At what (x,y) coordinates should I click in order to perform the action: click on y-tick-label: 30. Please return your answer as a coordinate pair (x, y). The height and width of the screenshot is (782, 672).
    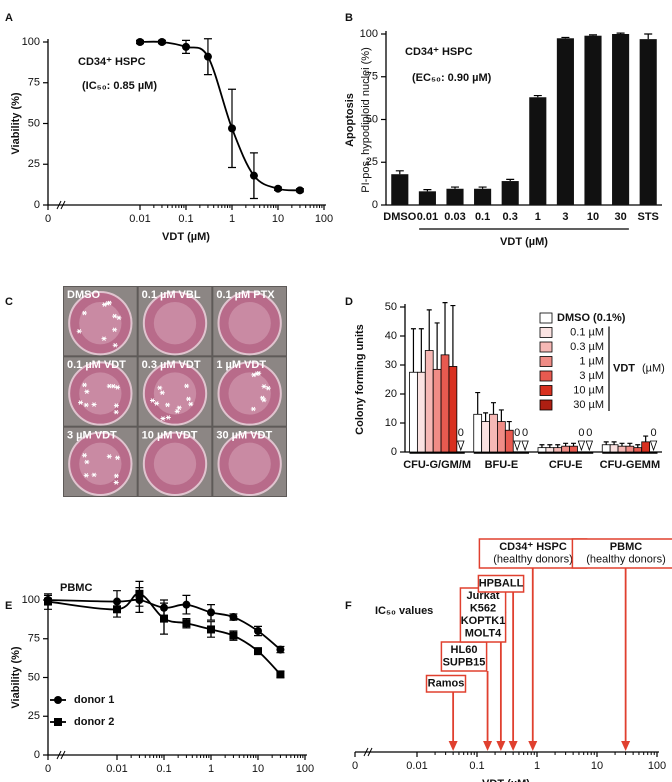
    Looking at the image, I should click on (391, 365).